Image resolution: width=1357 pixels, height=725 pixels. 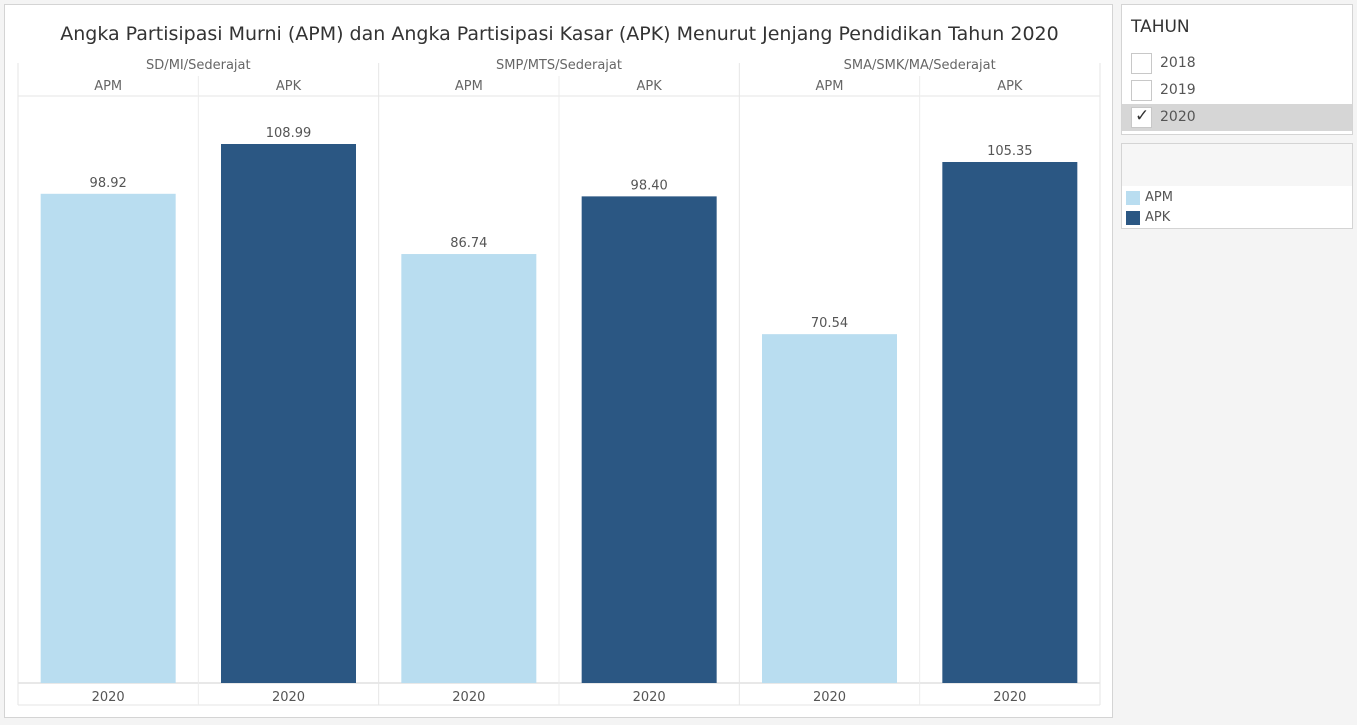 What do you see at coordinates (1158, 217) in the screenshot?
I see `legend-label: APK` at bounding box center [1158, 217].